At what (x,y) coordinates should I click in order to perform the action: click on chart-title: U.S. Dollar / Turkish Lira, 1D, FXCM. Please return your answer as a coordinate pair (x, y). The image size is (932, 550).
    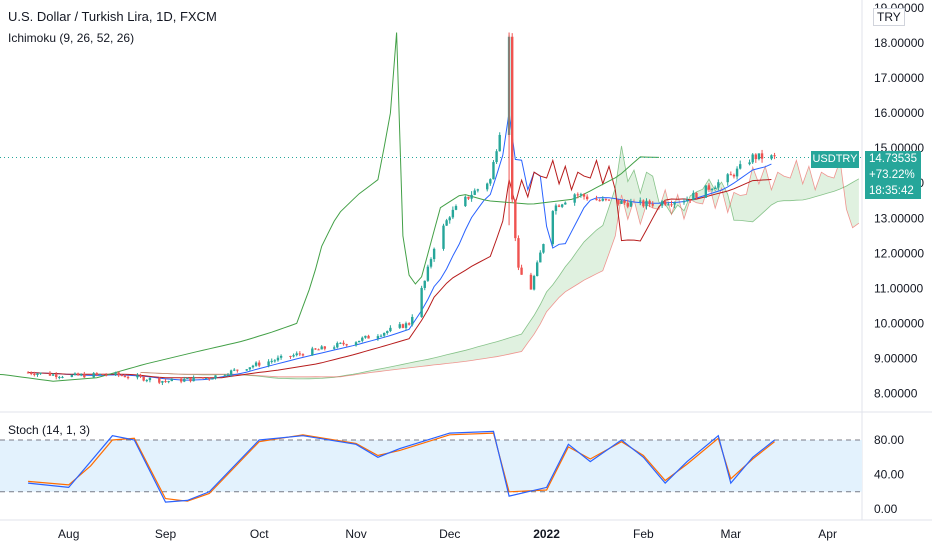
    Looking at the image, I should click on (112, 16).